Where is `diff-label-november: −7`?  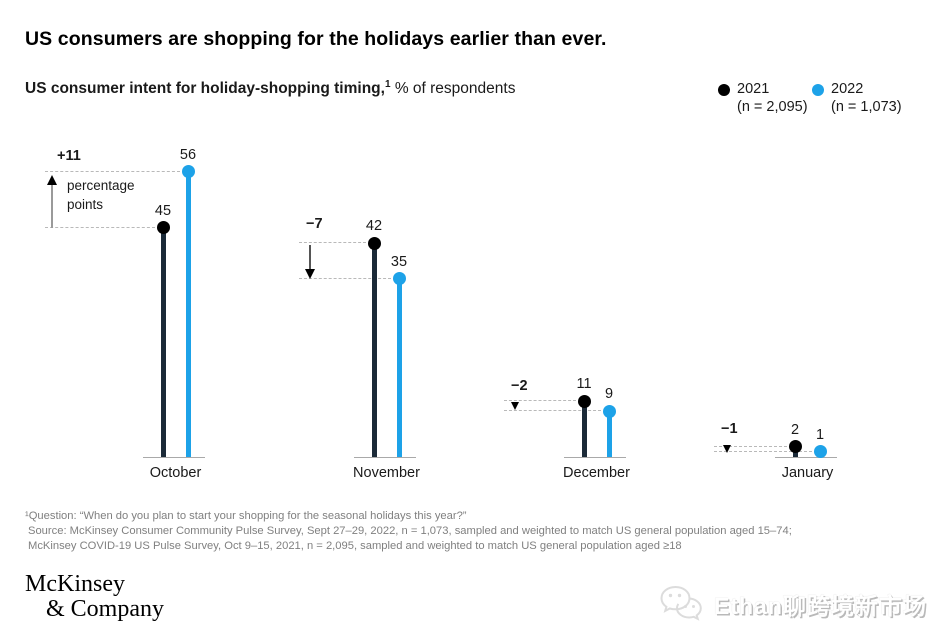 diff-label-november: −7 is located at coordinates (314, 224).